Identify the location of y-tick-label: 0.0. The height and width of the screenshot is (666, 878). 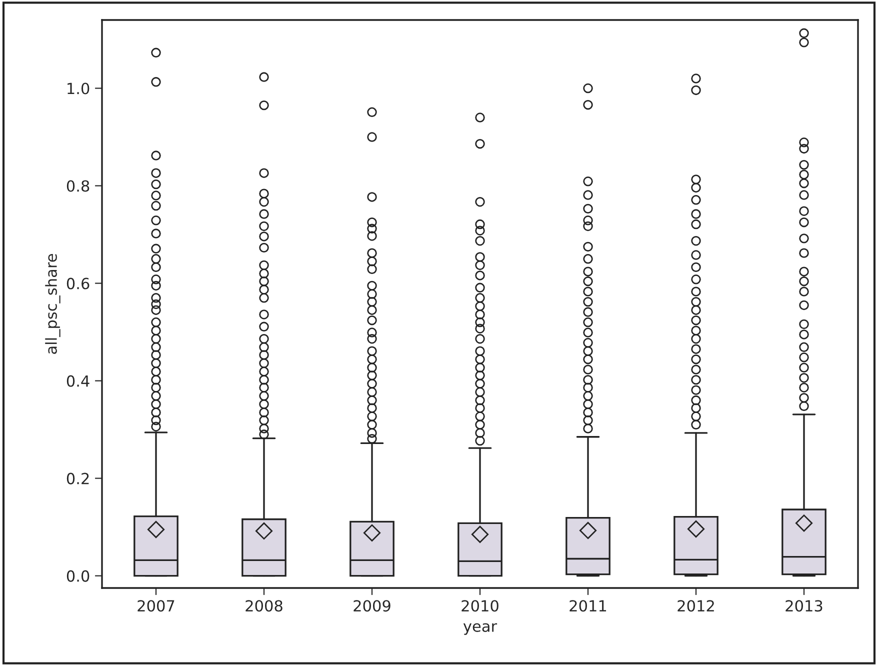
(78, 576).